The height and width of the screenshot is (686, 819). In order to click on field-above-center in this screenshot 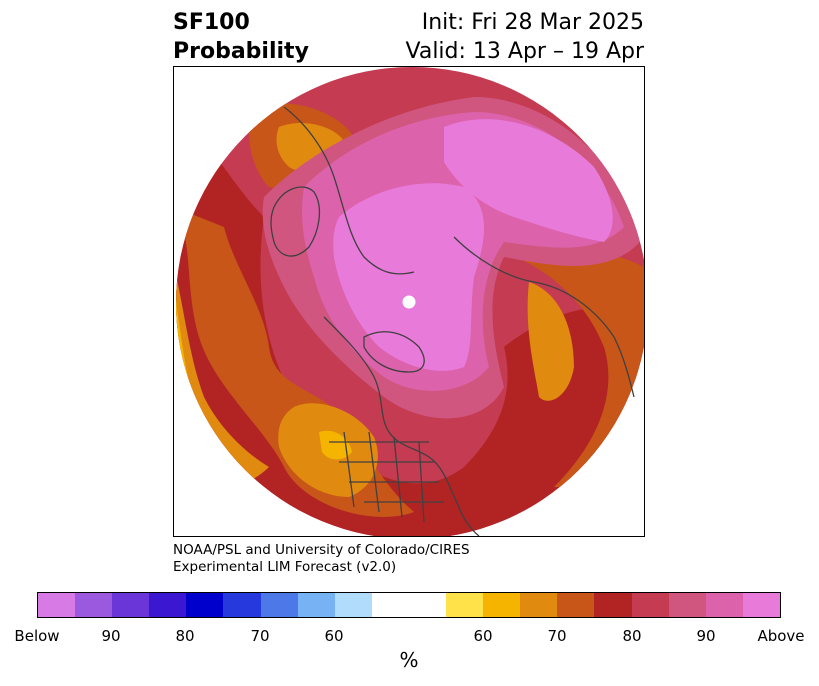, I will do `click(408, 277)`.